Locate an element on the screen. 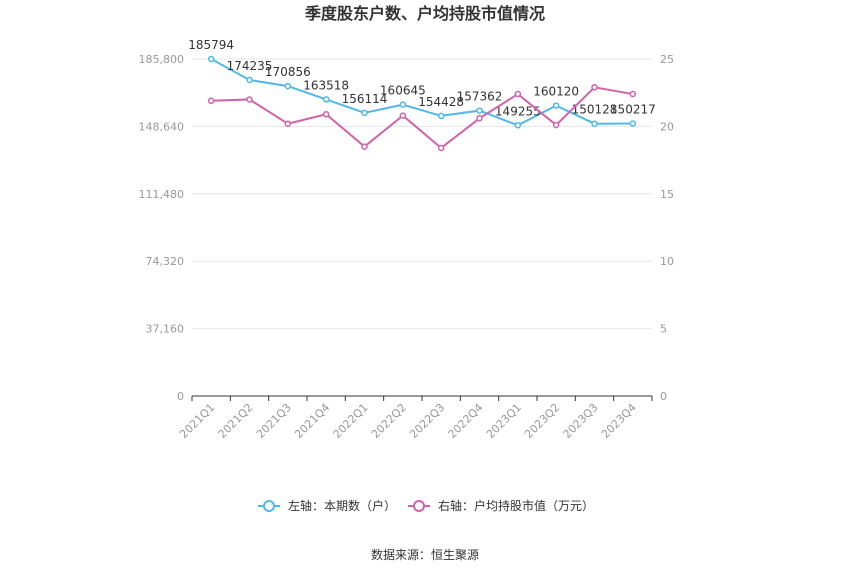 This screenshot has height=575, width=850. data-label: 157362 is located at coordinates (480, 97).